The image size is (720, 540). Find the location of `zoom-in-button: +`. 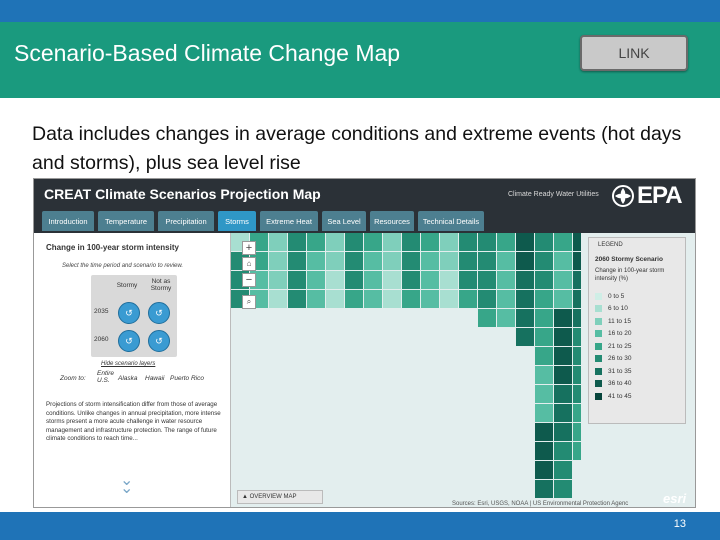

zoom-in-button: + is located at coordinates (249, 248).